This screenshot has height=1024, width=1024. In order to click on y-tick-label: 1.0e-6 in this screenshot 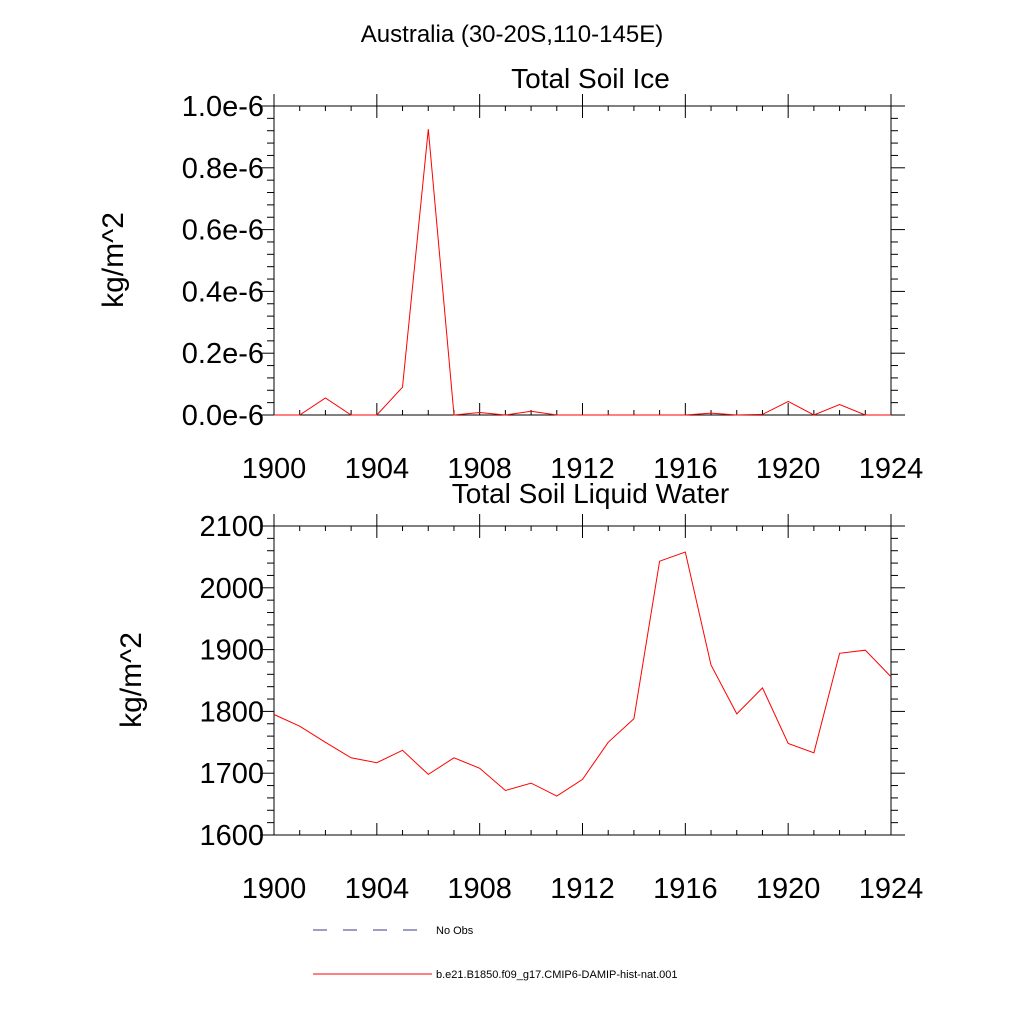, I will do `click(223, 107)`.